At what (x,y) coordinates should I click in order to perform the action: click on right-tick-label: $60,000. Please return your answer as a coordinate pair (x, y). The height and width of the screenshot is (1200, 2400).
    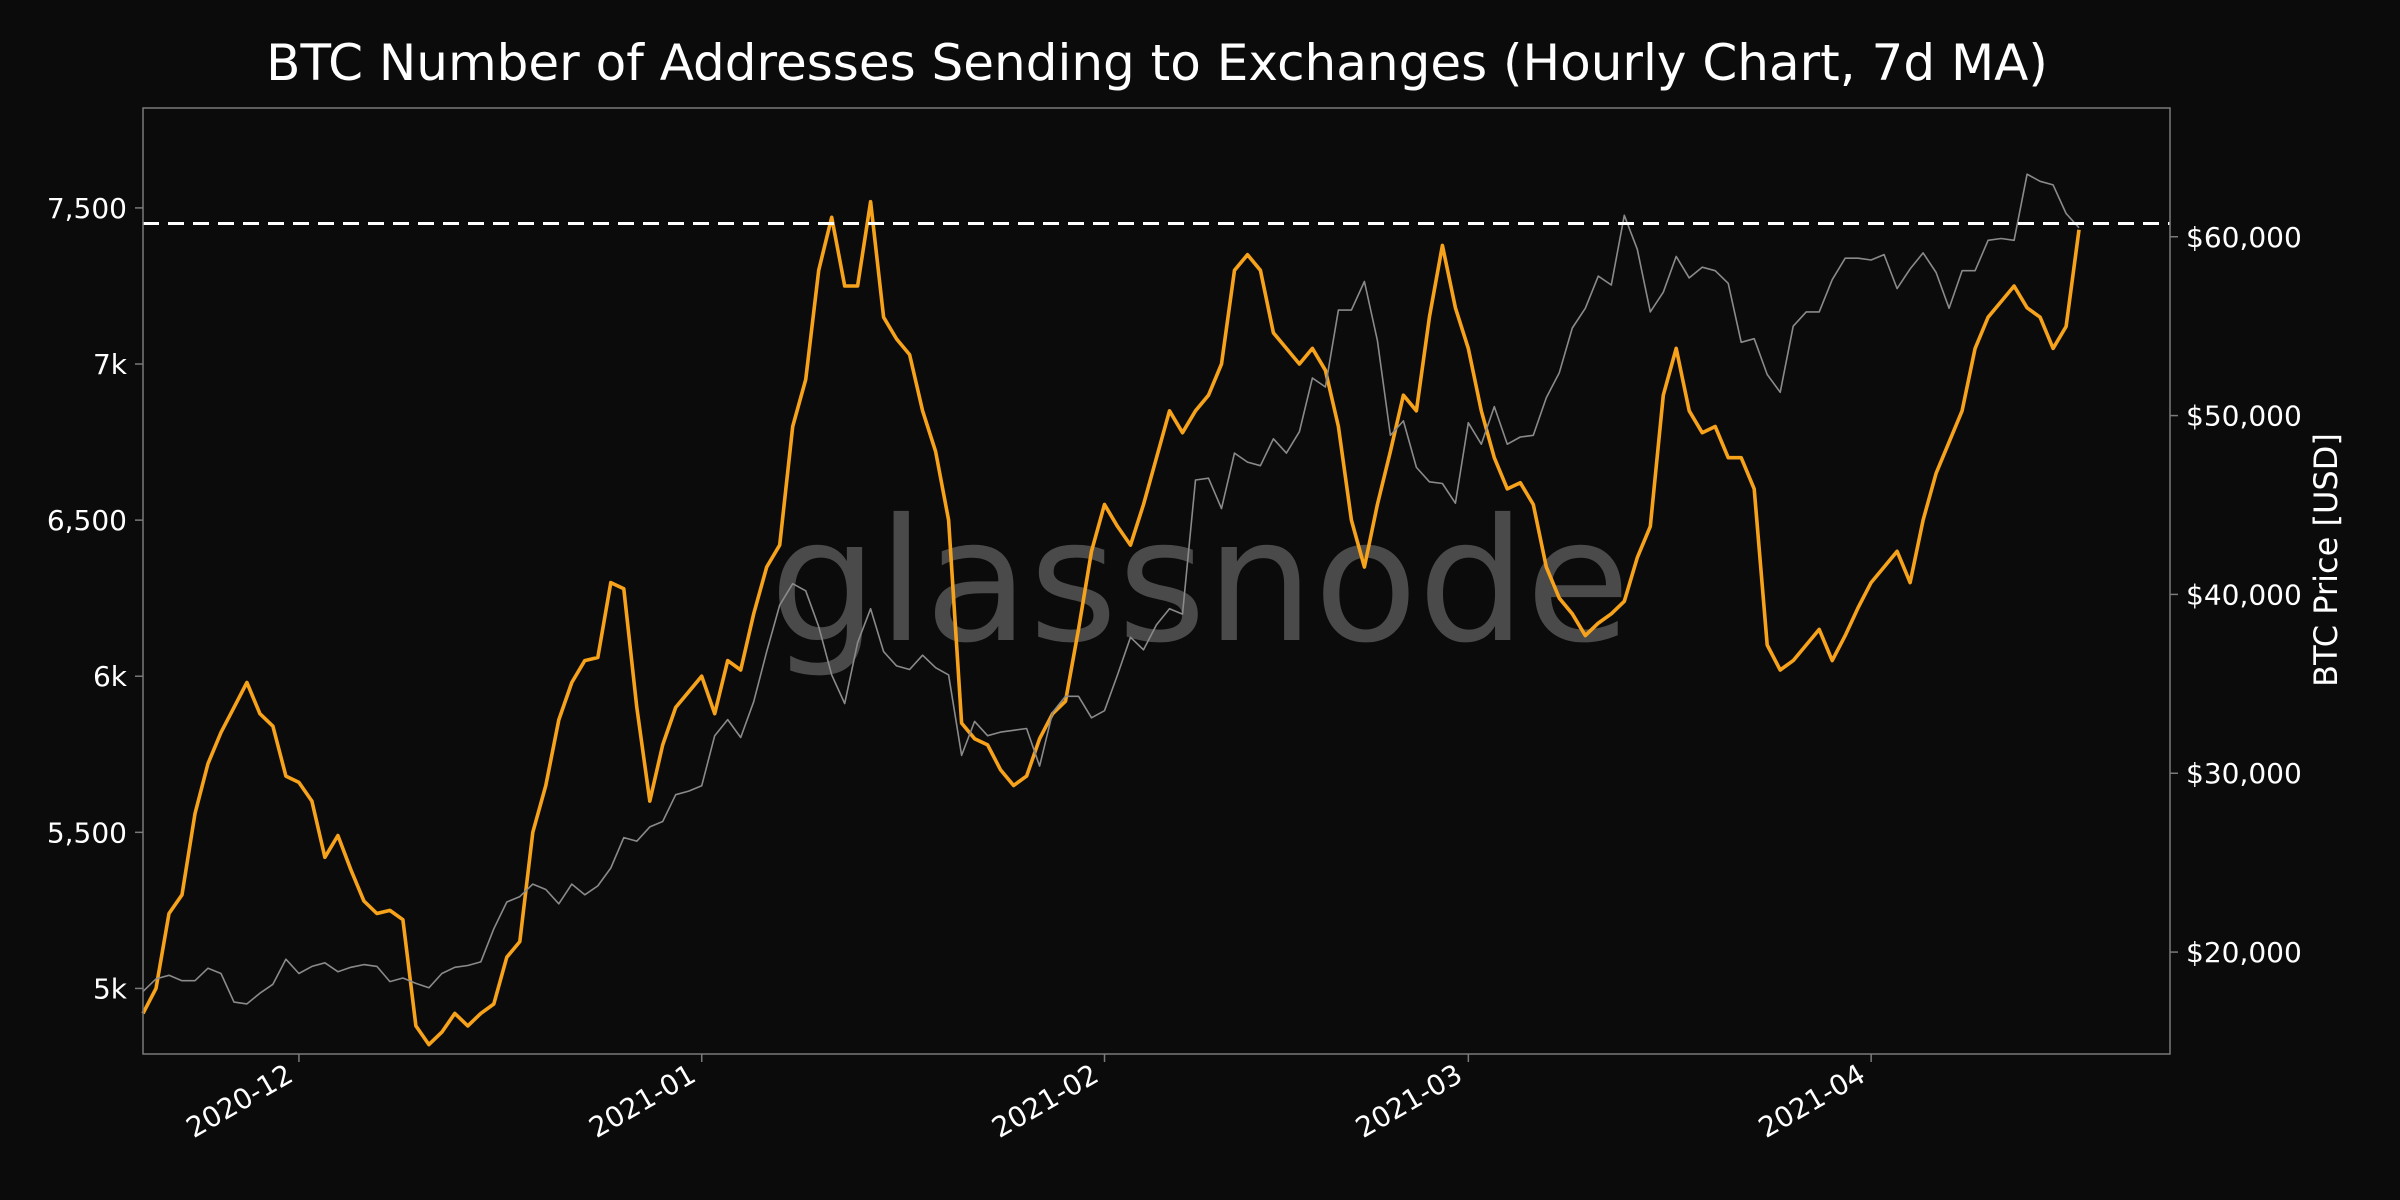
    Looking at the image, I should click on (2244, 237).